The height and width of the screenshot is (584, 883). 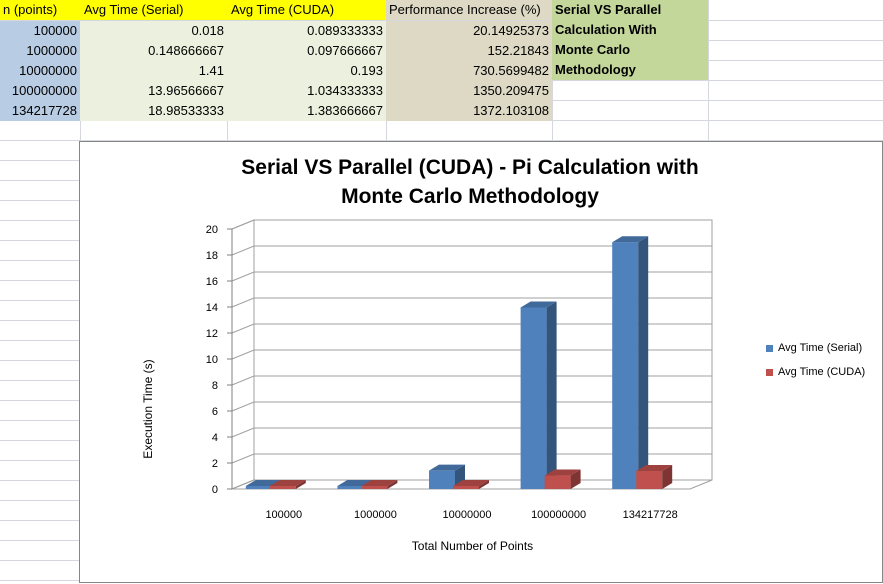 What do you see at coordinates (469, 10) in the screenshot?
I see `header-performance-increase: Performance Increase (%)` at bounding box center [469, 10].